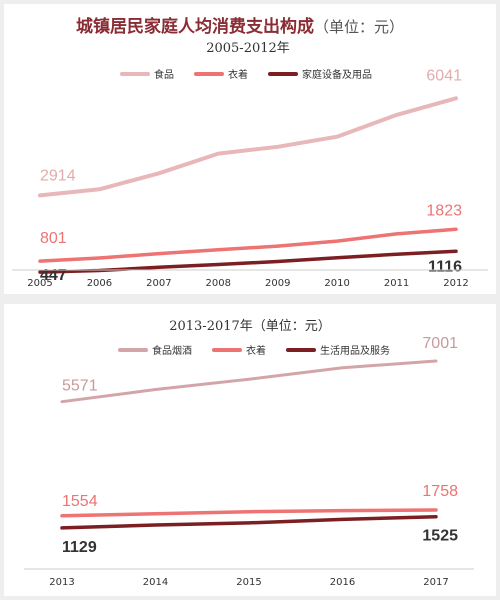  I want to click on x-tick-label: 2013, so click(61, 582).